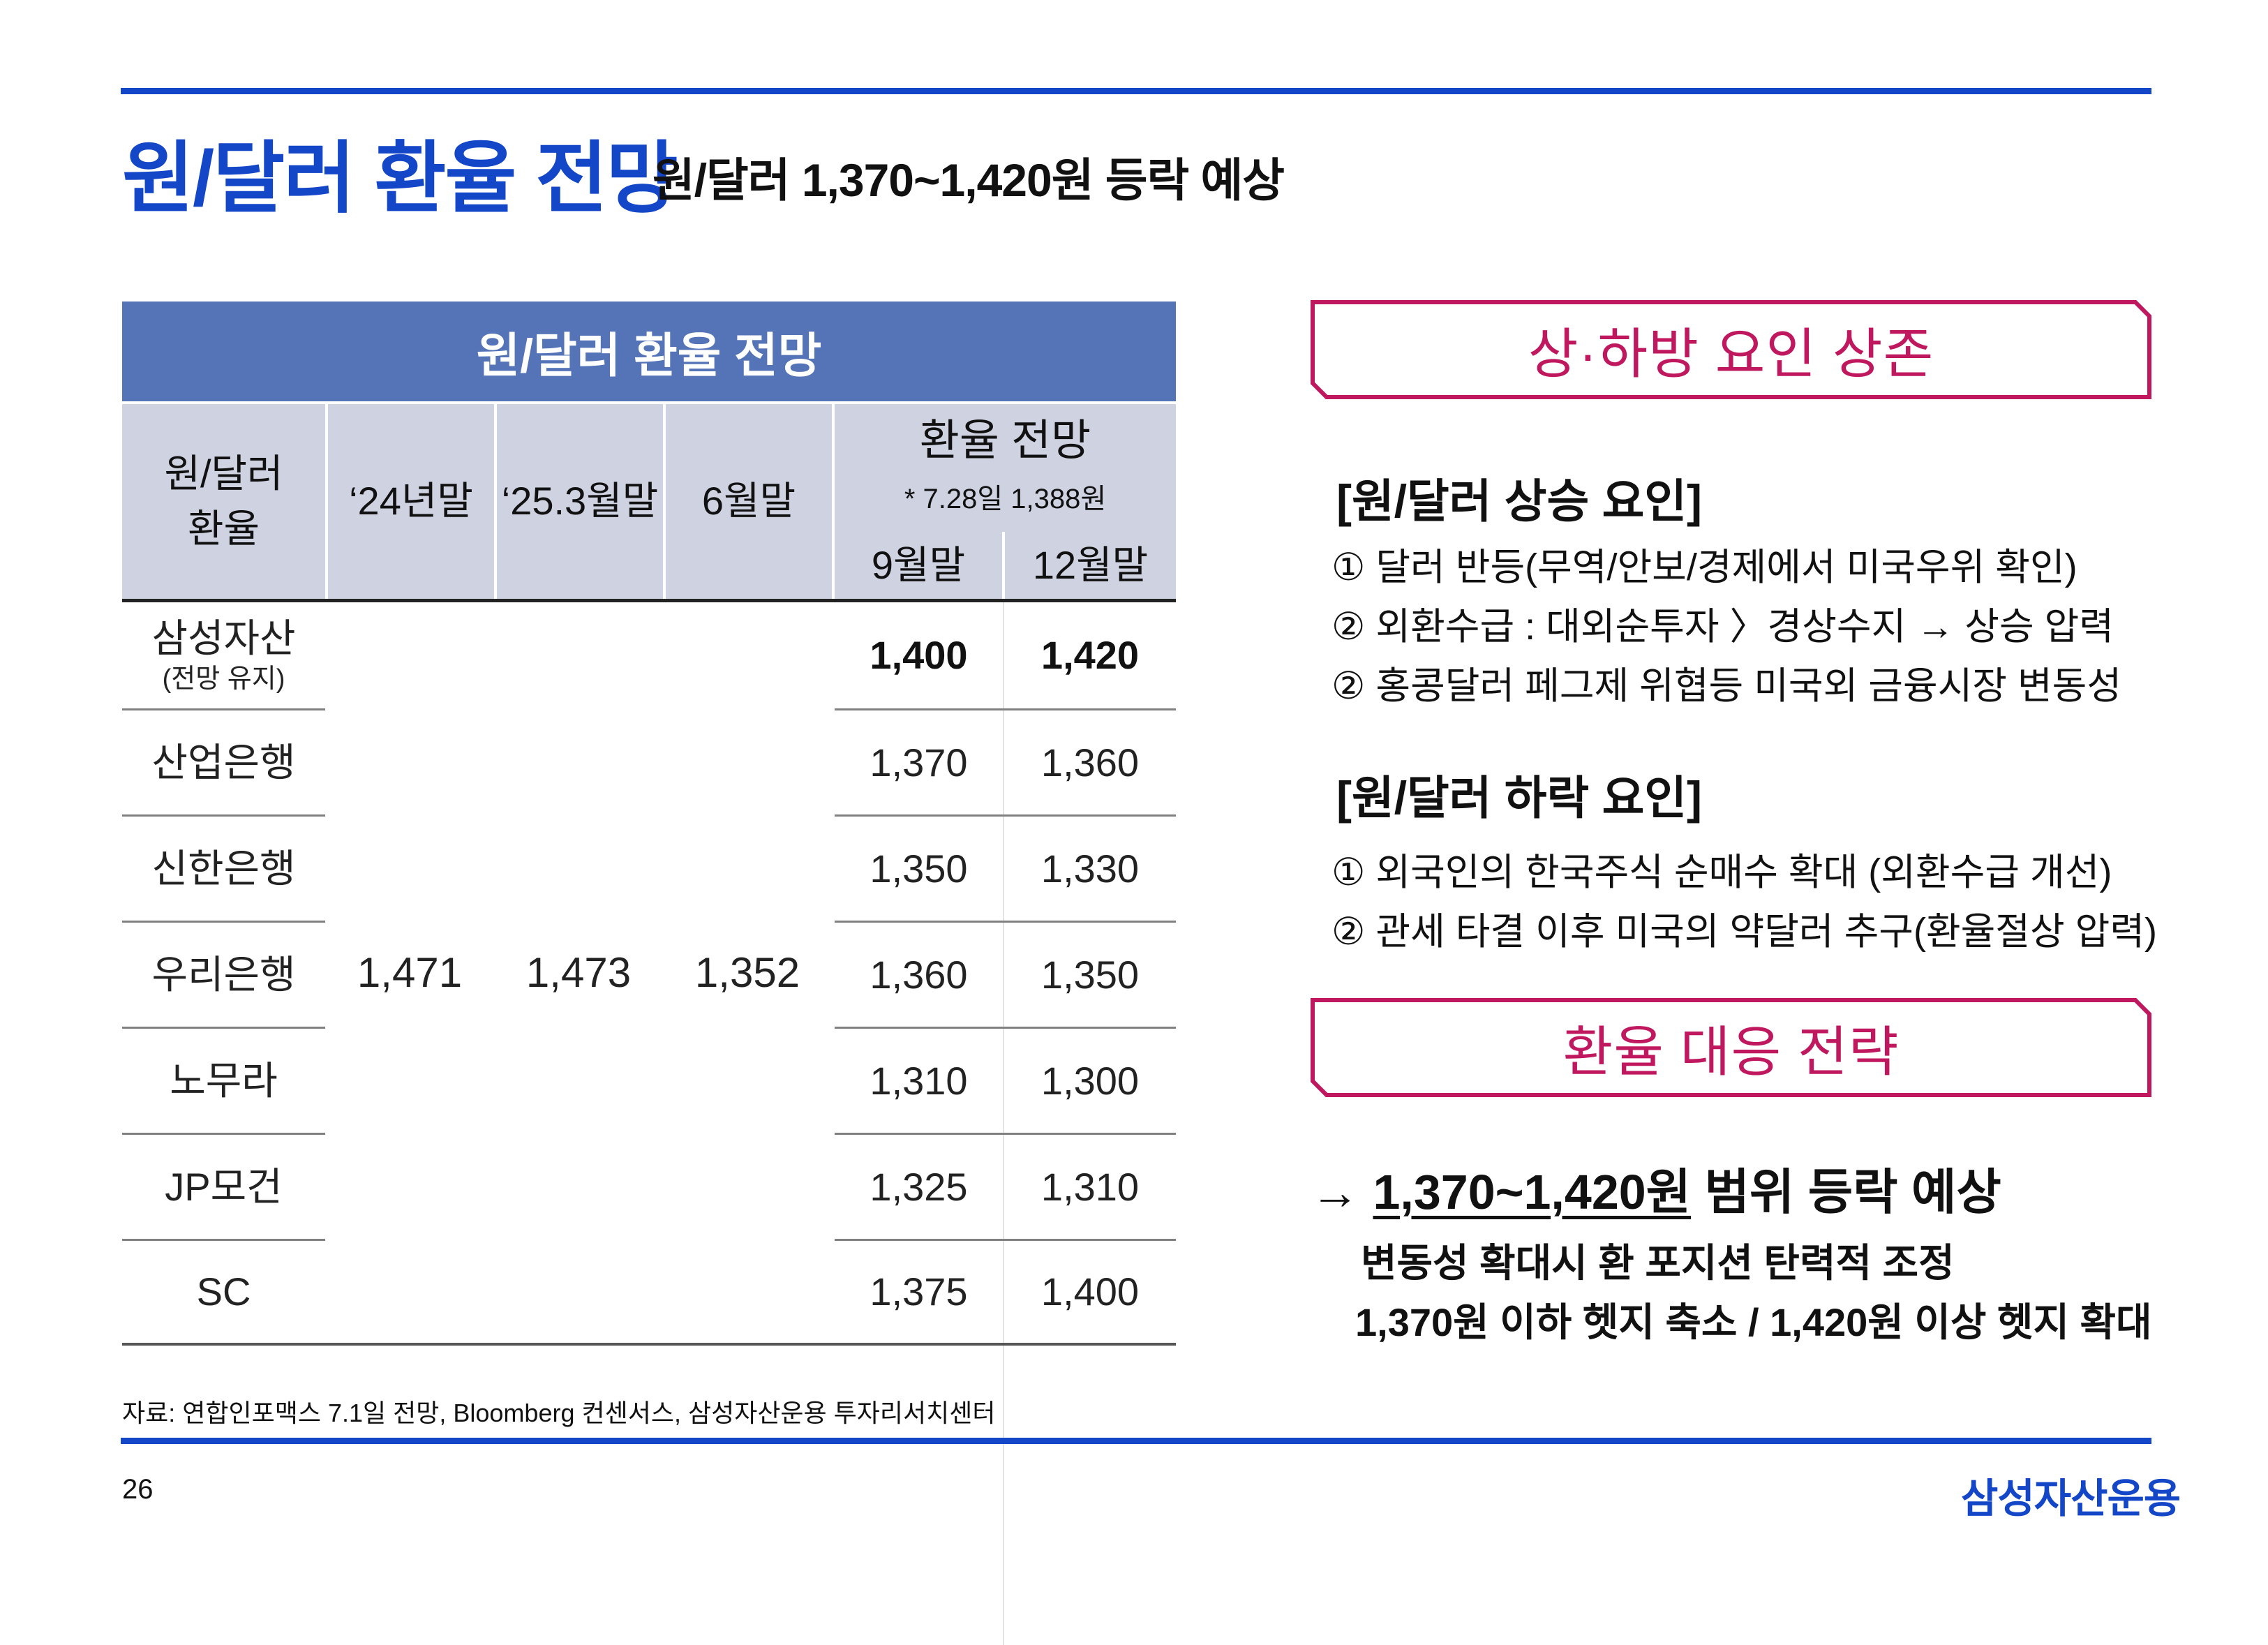 The width and height of the screenshot is (2268, 1645). I want to click on value-sep: 1,350, so click(919, 868).